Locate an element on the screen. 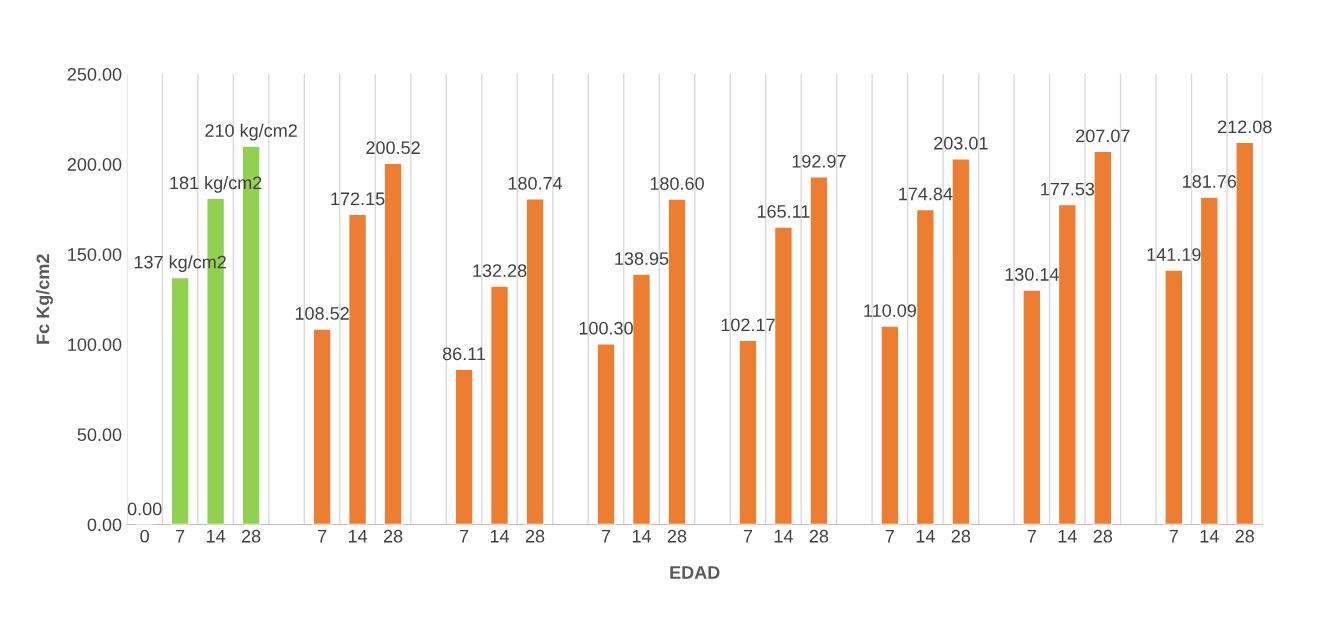 This screenshot has height=617, width=1322. data-label: 212.08 is located at coordinates (1245, 127).